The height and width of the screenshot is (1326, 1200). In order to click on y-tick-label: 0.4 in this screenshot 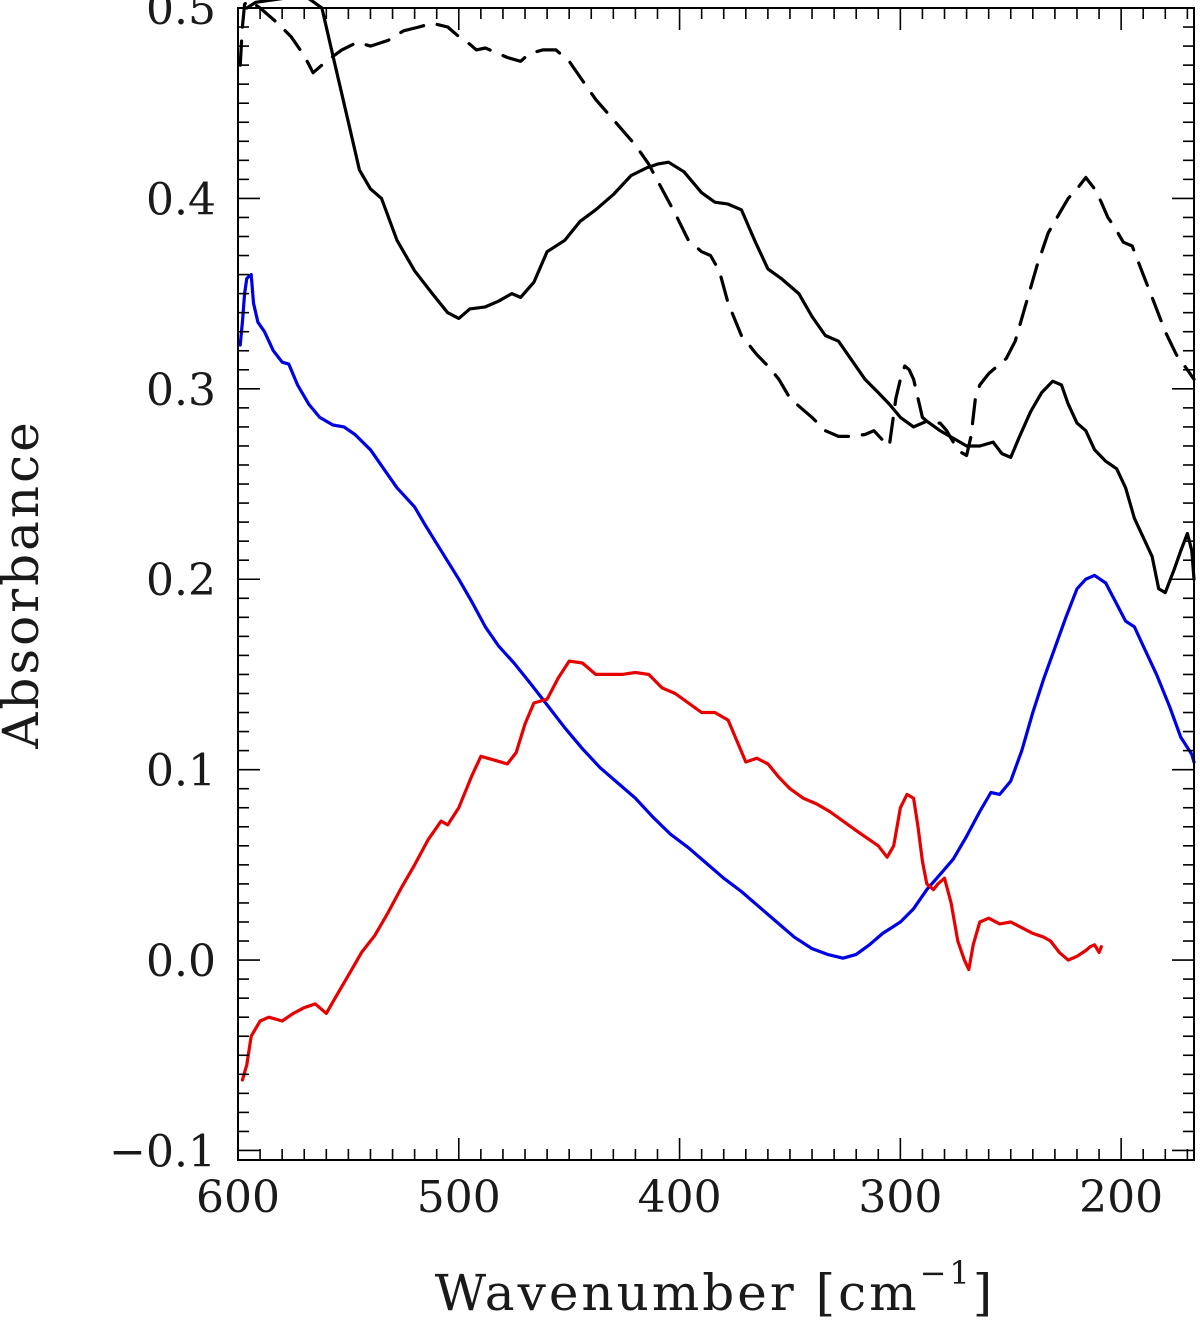, I will do `click(181, 199)`.